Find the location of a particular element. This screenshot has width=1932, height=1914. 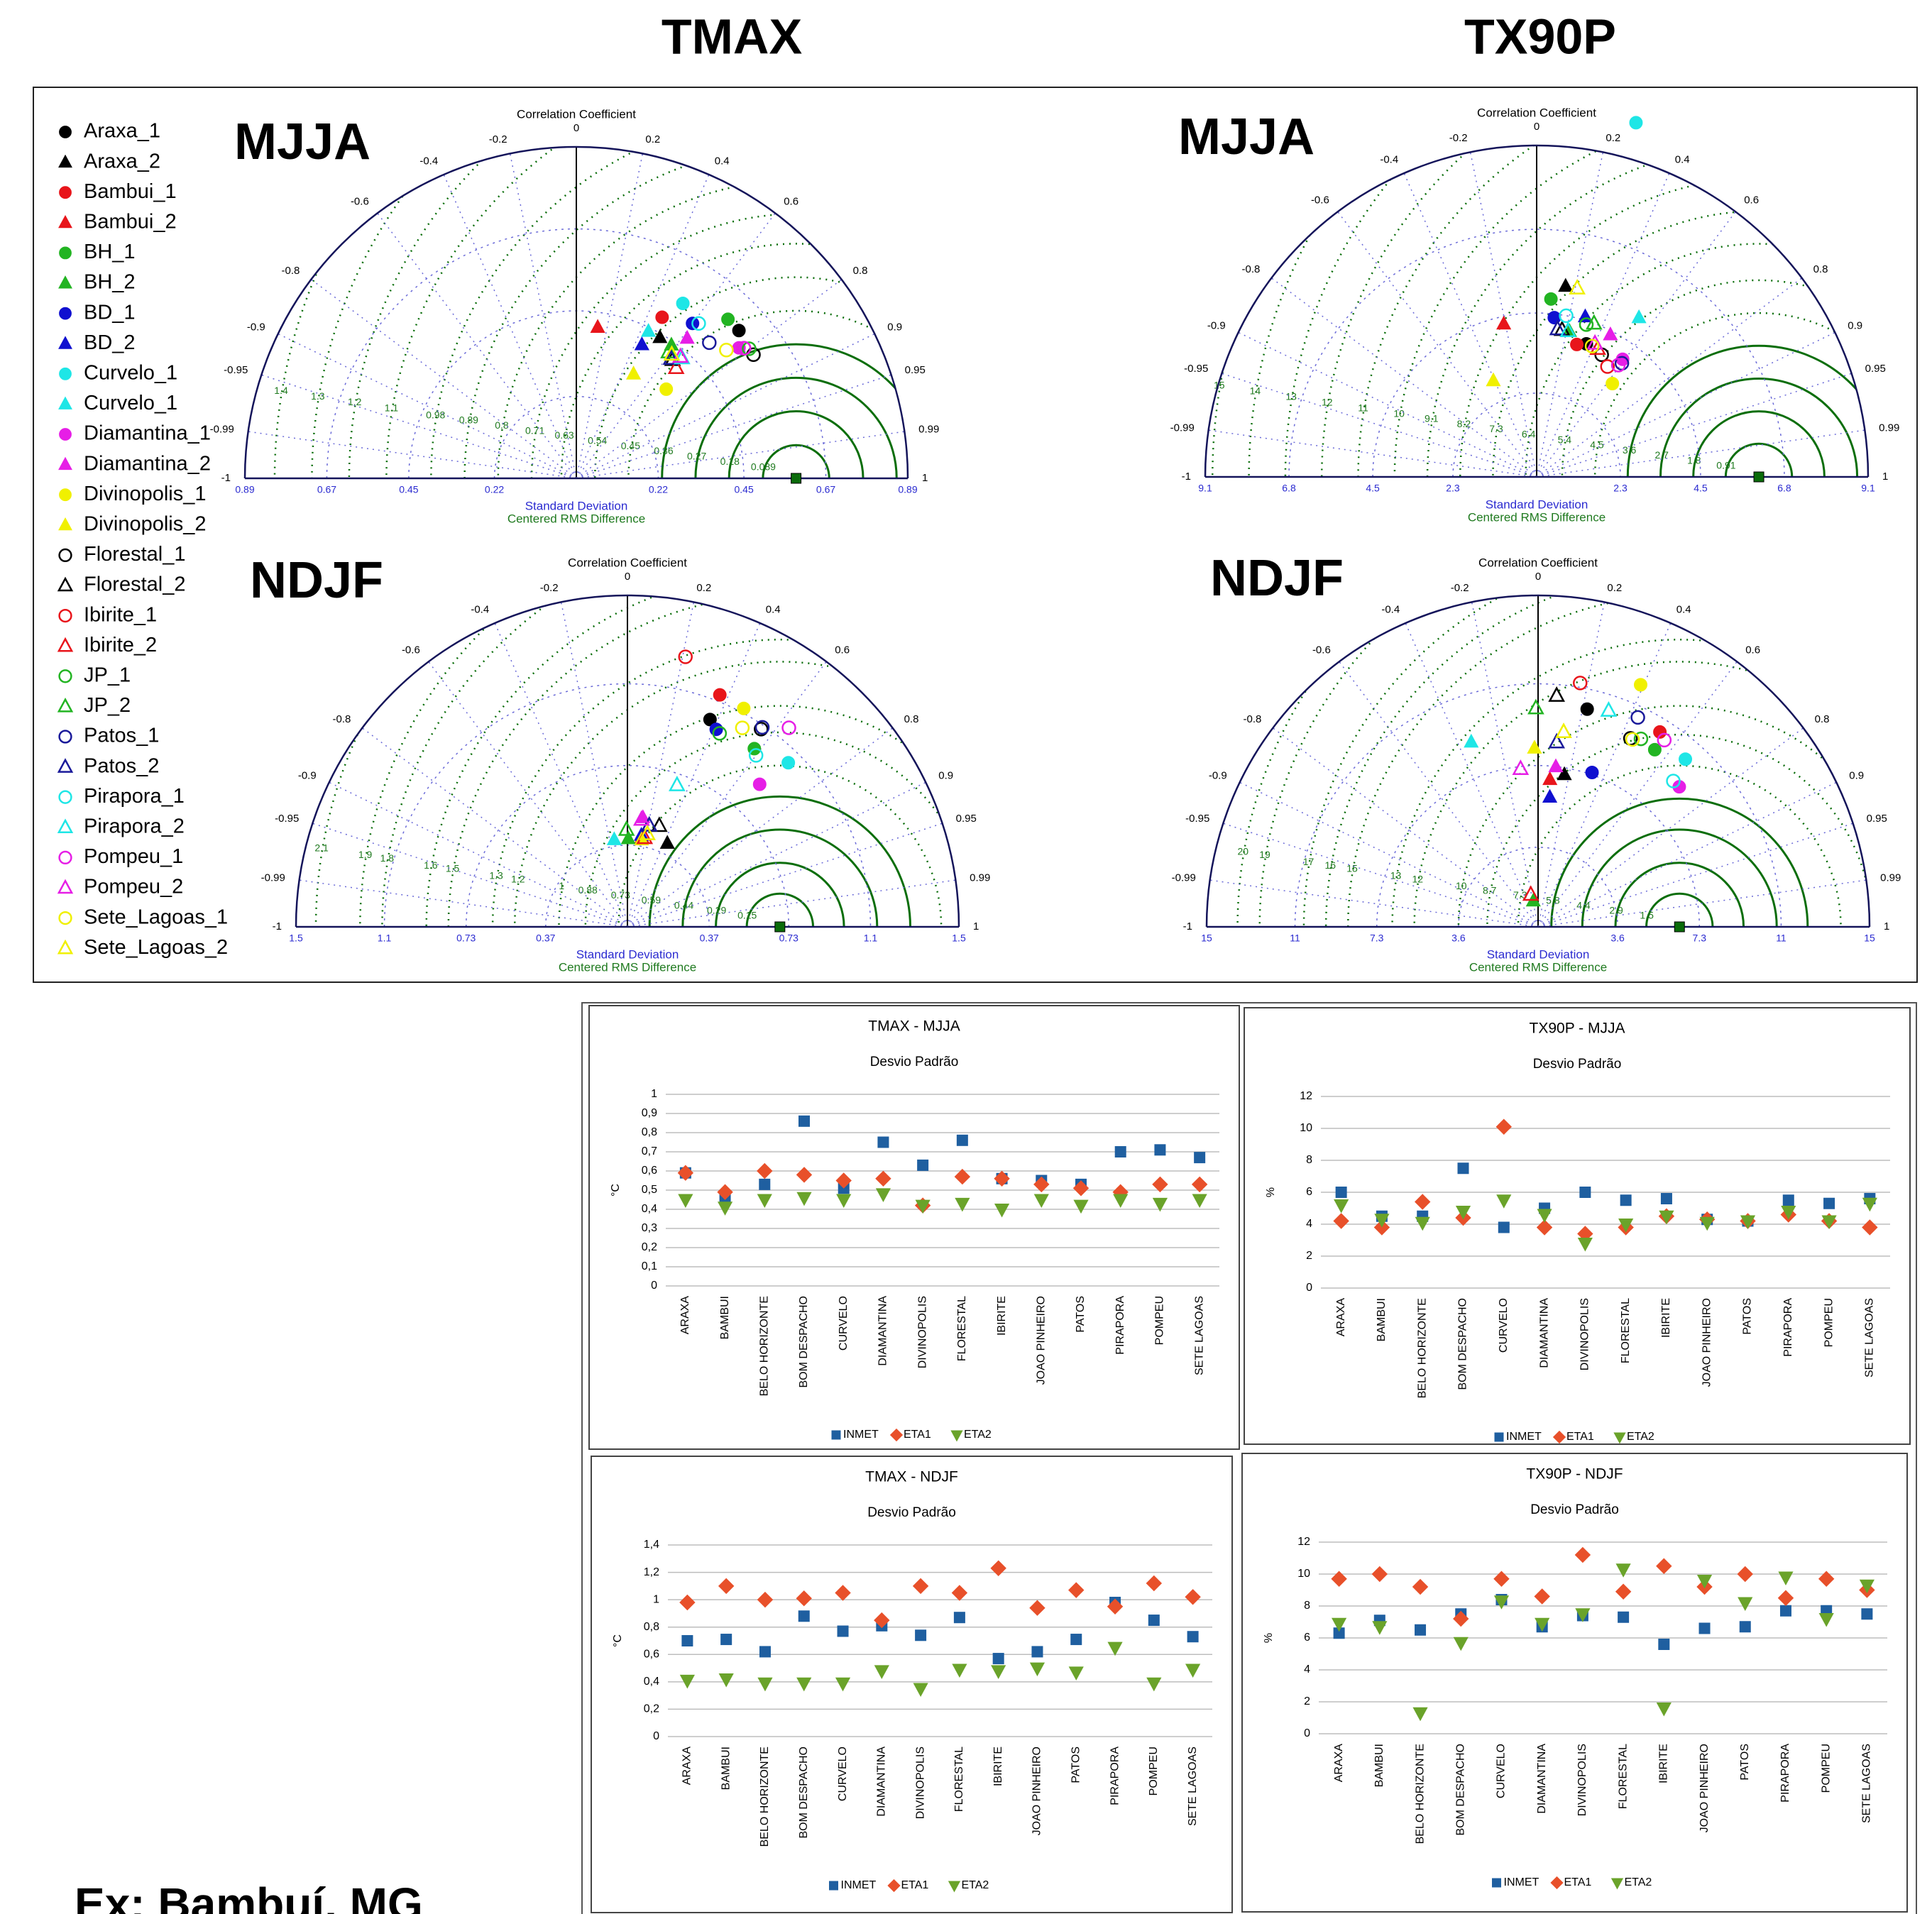

y-axis-label: °C is located at coordinates (616, 1191).